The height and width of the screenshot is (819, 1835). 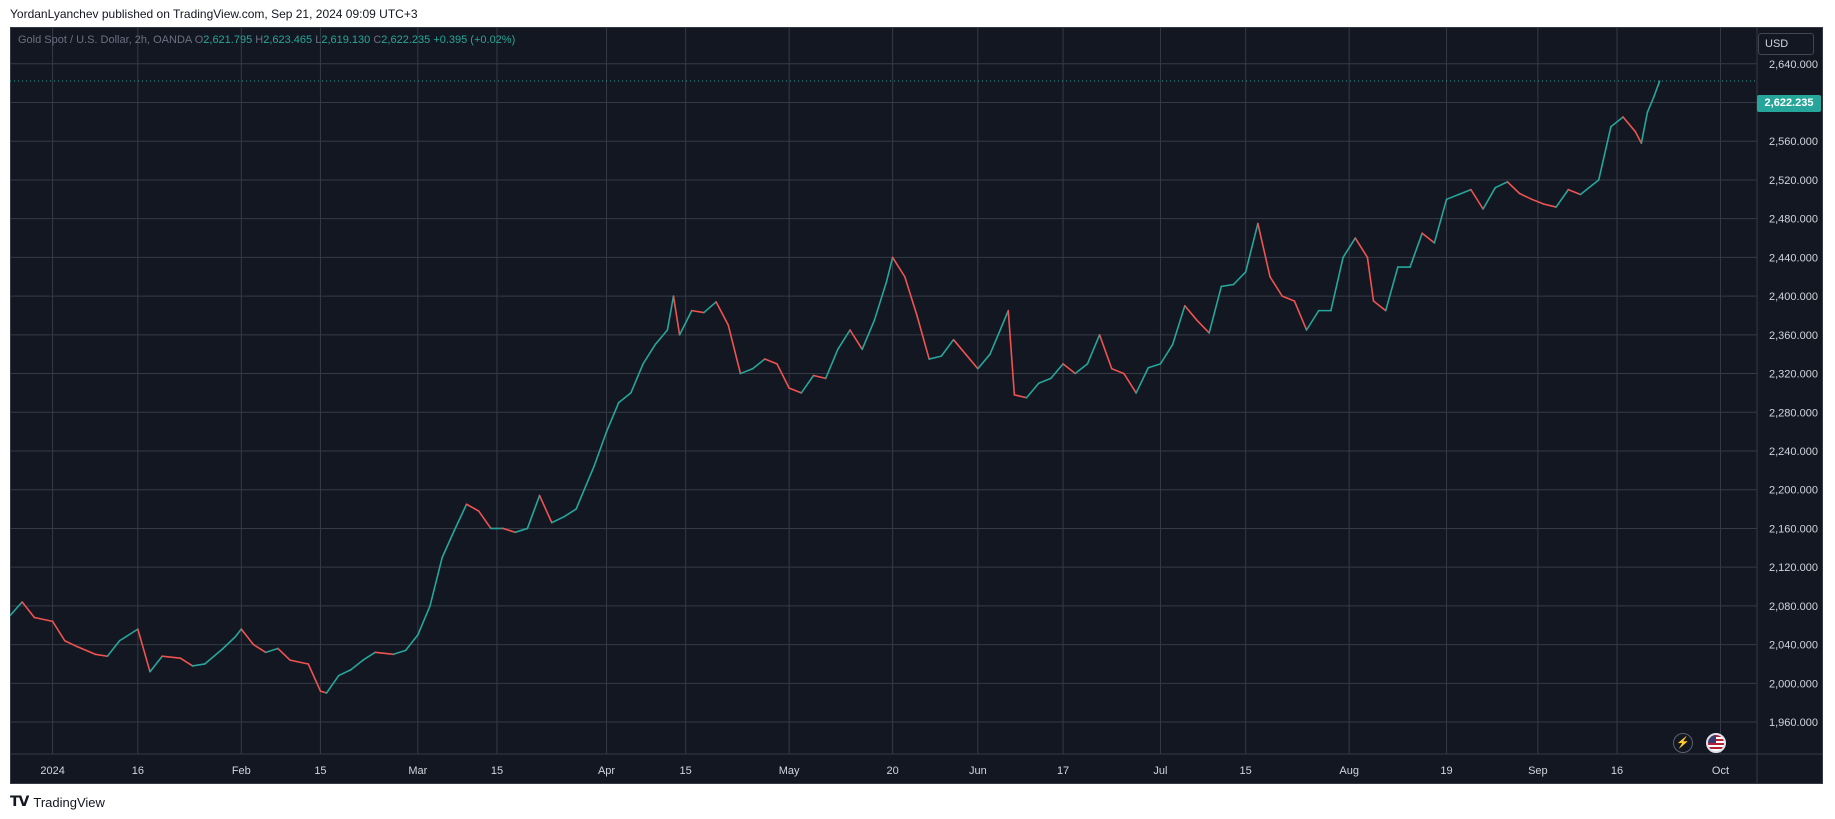 What do you see at coordinates (1793, 646) in the screenshot?
I see `price-tick-label: 2,040.000` at bounding box center [1793, 646].